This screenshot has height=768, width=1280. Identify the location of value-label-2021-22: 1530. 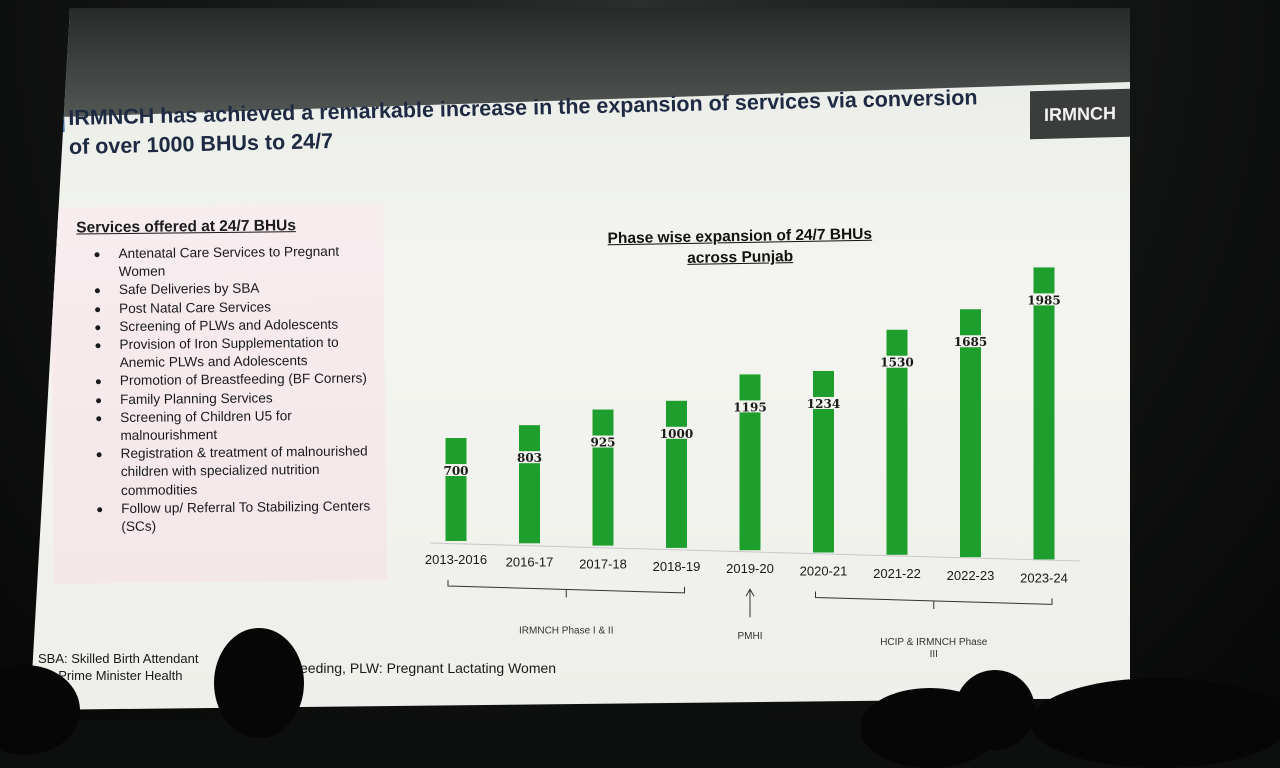
(896, 363).